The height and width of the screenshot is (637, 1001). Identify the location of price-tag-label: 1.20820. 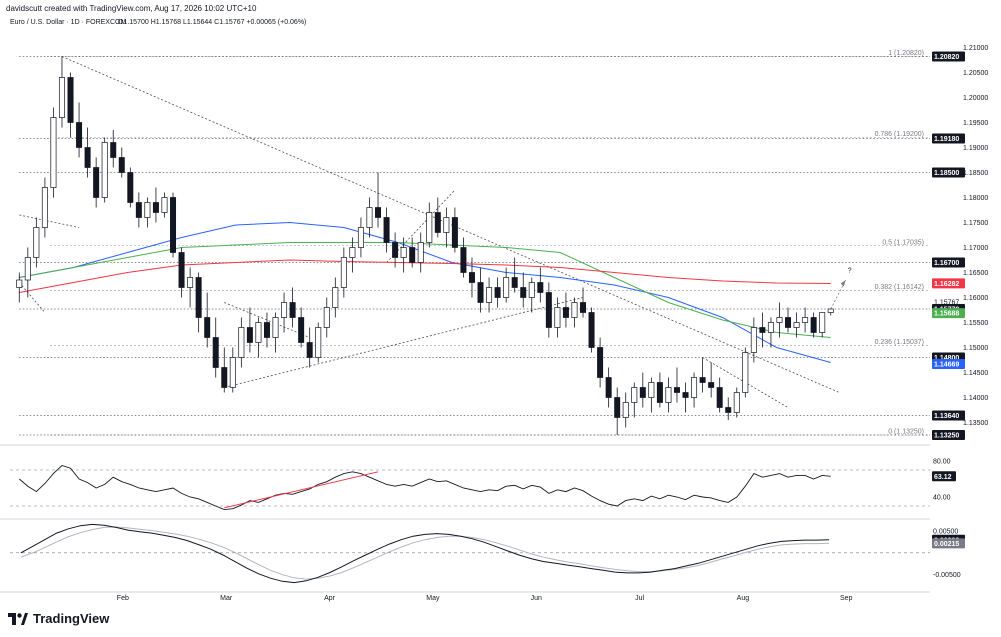
(946, 57).